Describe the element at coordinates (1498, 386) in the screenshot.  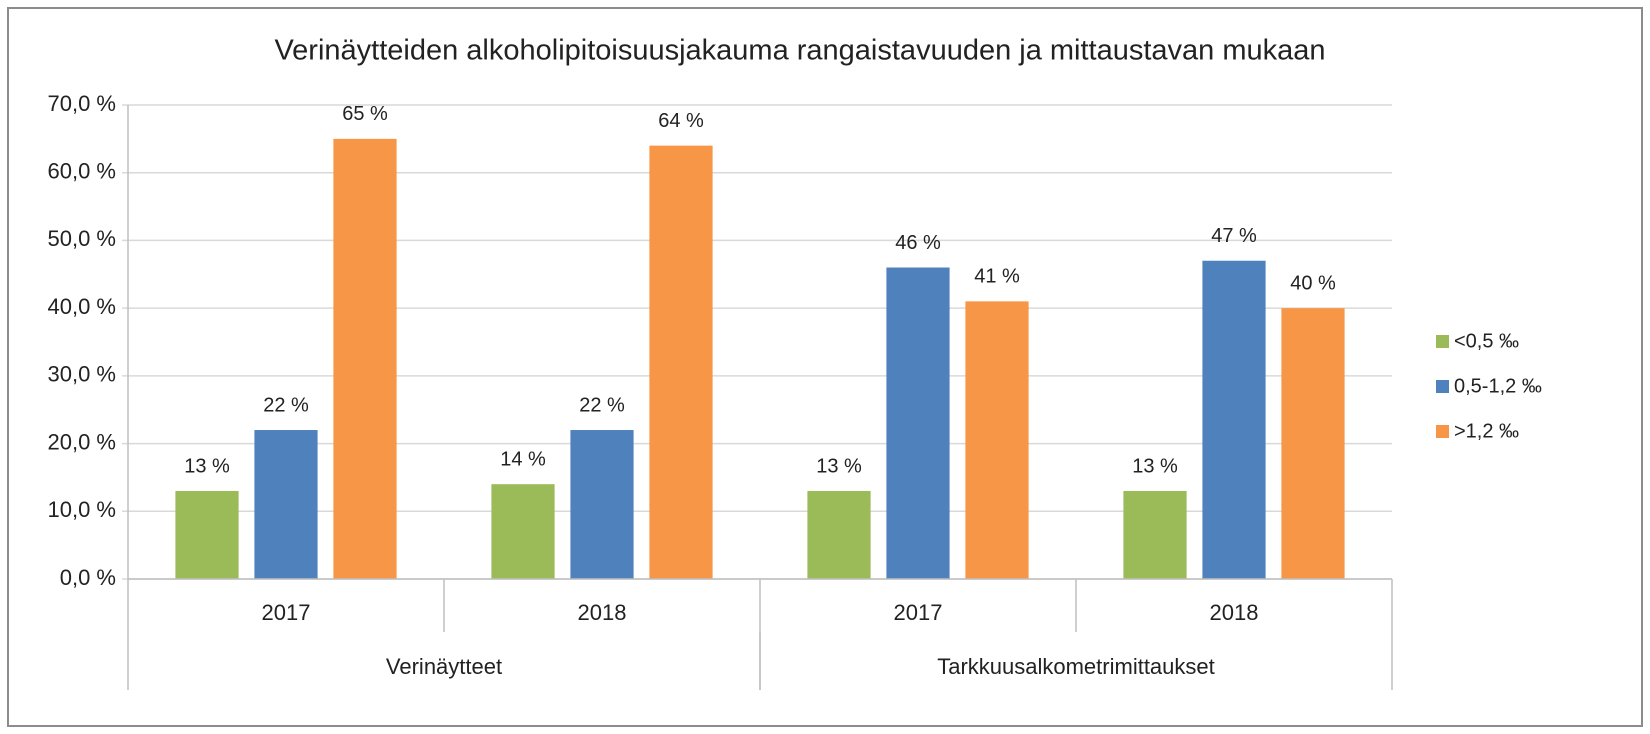
I see `legend-label: 0,5-1,2 ‰` at that location.